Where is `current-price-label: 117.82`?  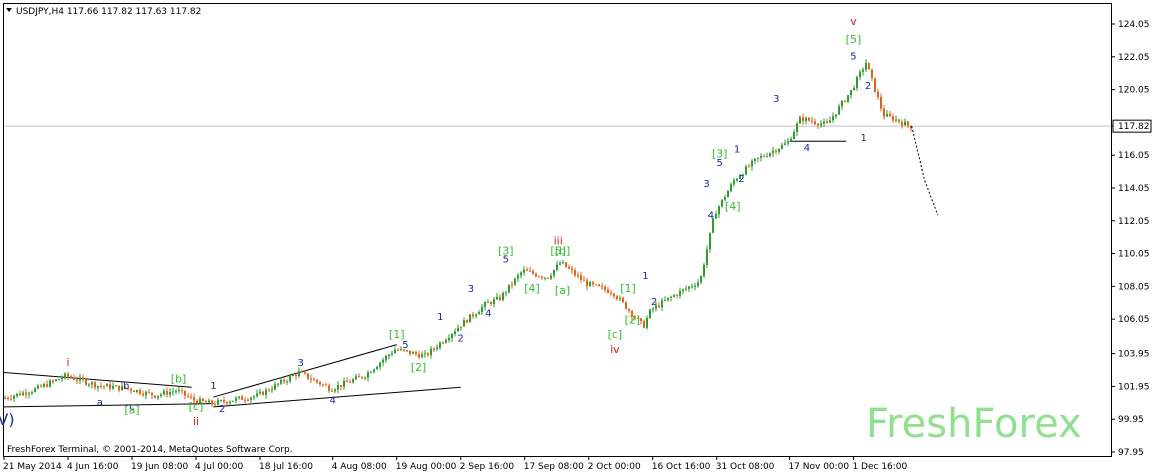 current-price-label: 117.82 is located at coordinates (1134, 127).